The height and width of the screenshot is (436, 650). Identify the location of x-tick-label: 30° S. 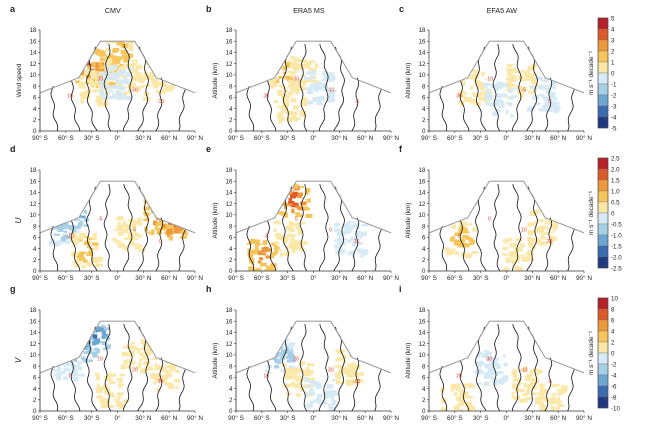
(481, 278).